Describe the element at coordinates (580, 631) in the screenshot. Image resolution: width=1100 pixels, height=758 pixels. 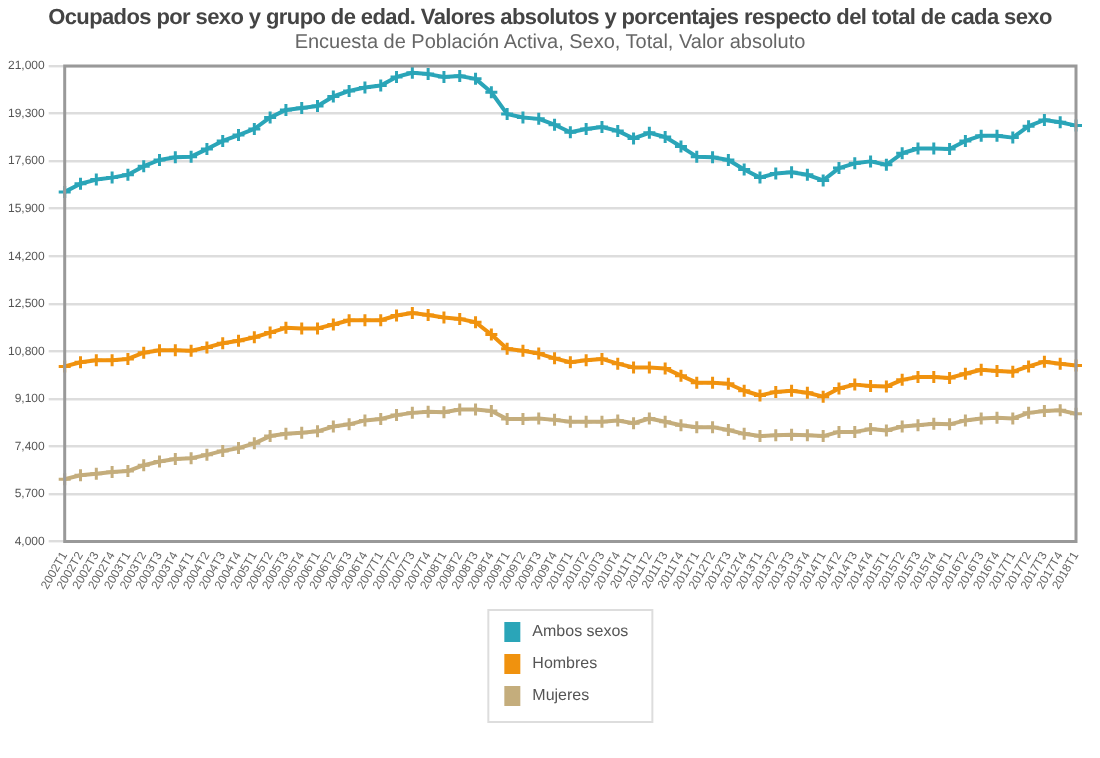
I see `legend-label: Ambos sexos` at that location.